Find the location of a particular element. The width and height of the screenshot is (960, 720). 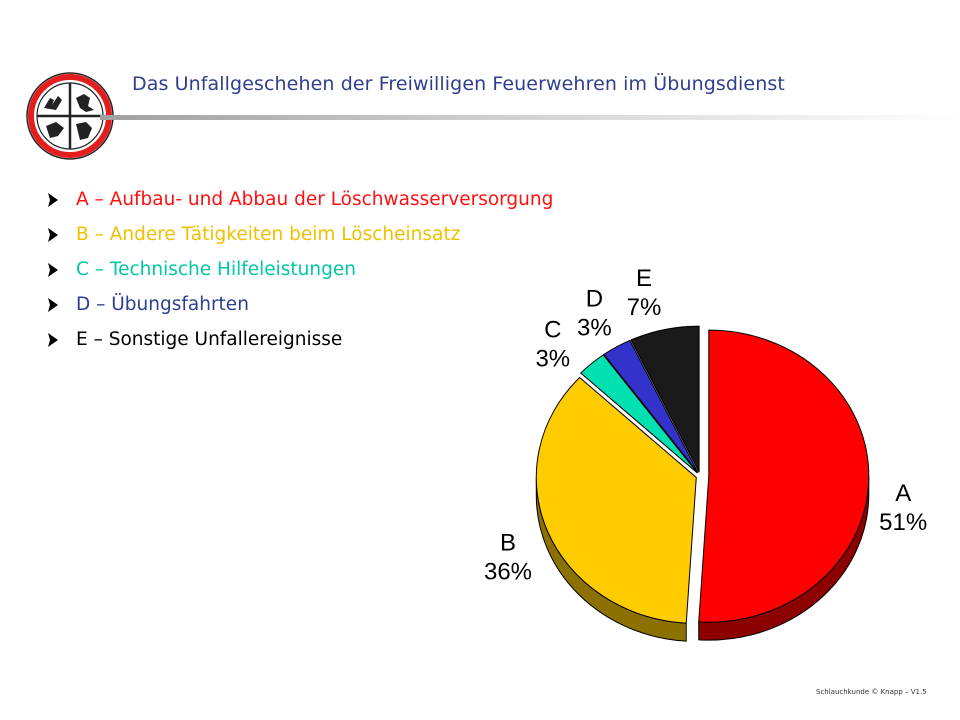

legend-label: C – Technische Hilfeleistungen is located at coordinates (216, 269).